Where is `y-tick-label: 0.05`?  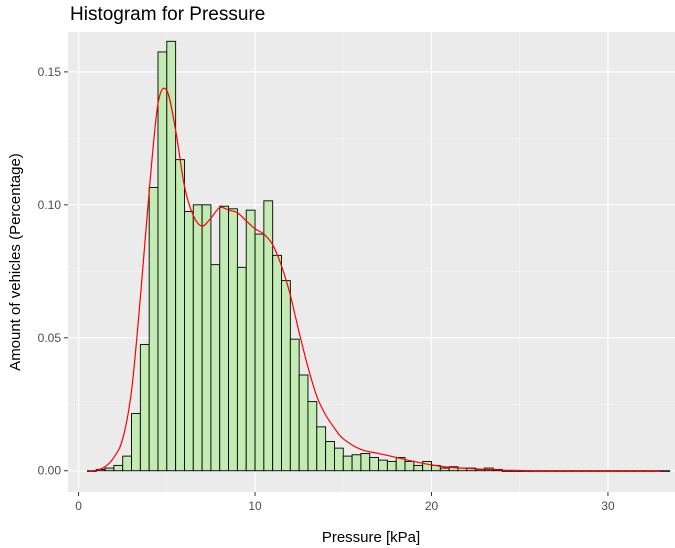 y-tick-label: 0.05 is located at coordinates (50, 338).